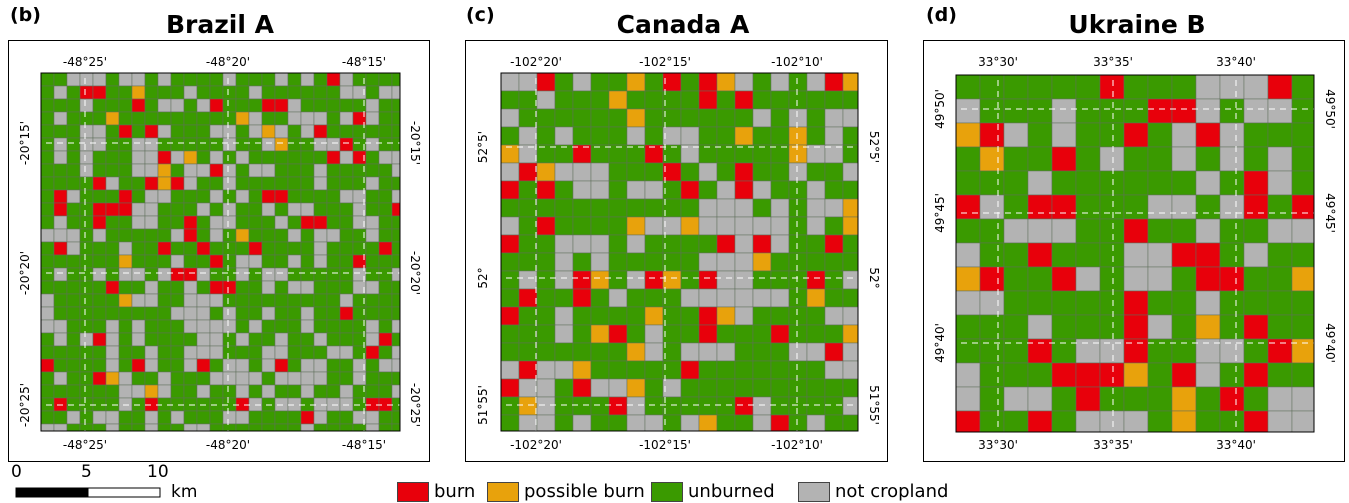  What do you see at coordinates (1137, 24) in the screenshot?
I see `panel-d-title: Ukraine B` at bounding box center [1137, 24].